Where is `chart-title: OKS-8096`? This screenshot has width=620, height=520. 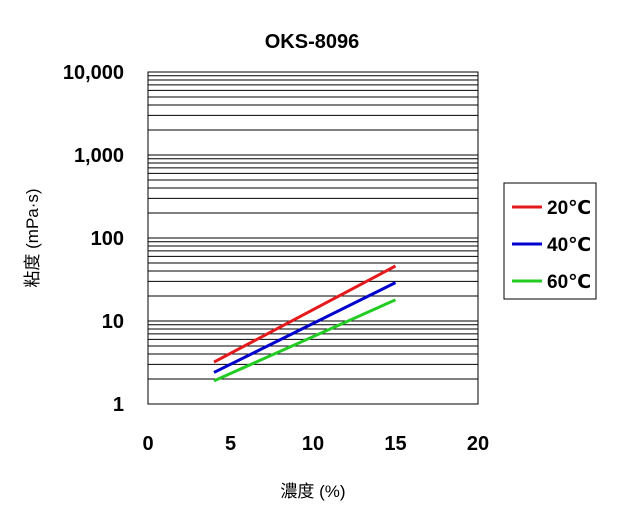 chart-title: OKS-8096 is located at coordinates (312, 42).